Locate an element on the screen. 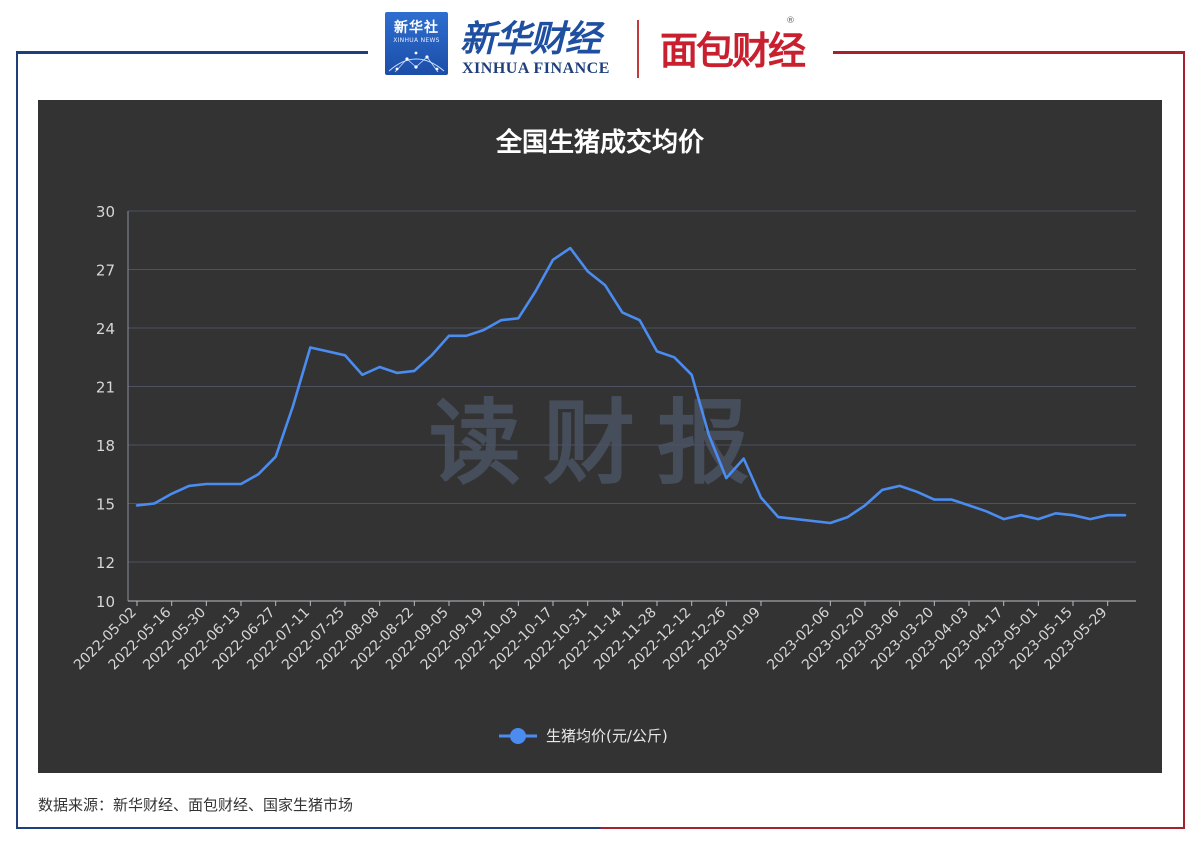 Image resolution: width=1200 pixels, height=848 pixels. y-tick-label: 15 is located at coordinates (105, 505).